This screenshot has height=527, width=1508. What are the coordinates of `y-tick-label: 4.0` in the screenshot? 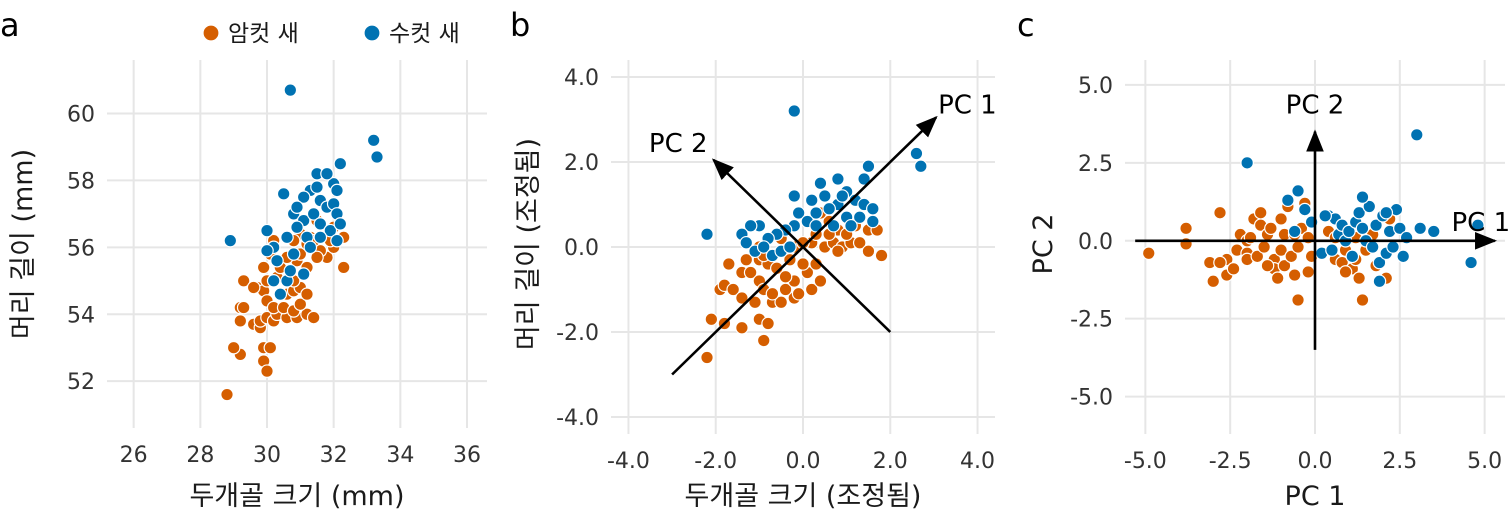 It's located at (581, 78).